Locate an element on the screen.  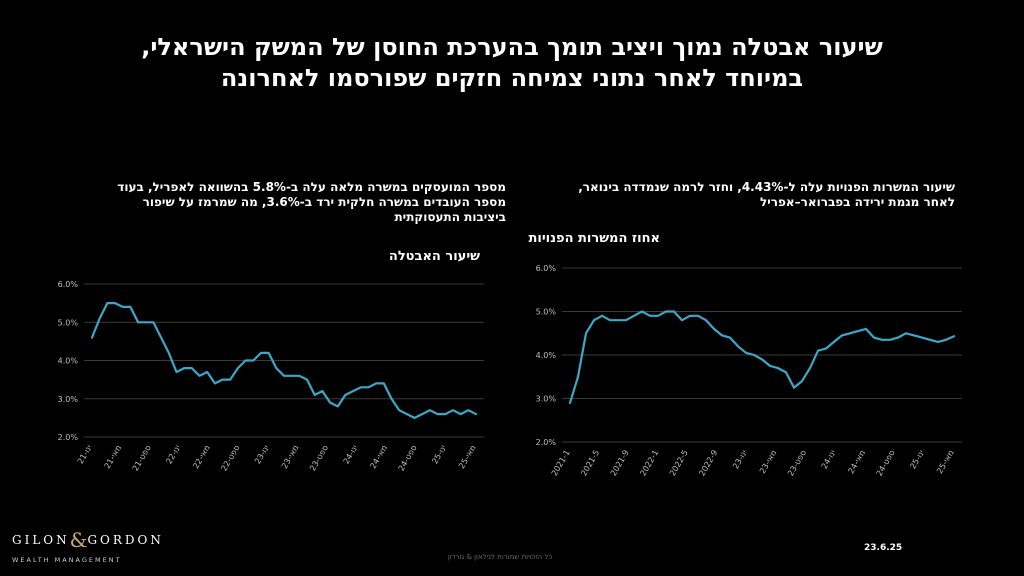
left-chart-y-label: שיעור האבטלה is located at coordinates (434, 256).